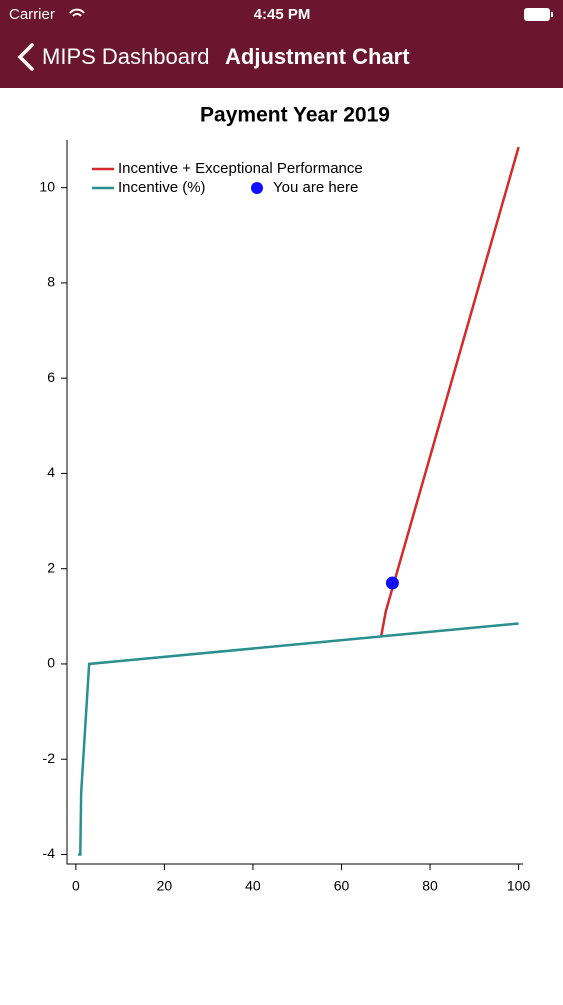 Image resolution: width=563 pixels, height=1005 pixels. I want to click on carrier: Carrier, so click(32, 14).